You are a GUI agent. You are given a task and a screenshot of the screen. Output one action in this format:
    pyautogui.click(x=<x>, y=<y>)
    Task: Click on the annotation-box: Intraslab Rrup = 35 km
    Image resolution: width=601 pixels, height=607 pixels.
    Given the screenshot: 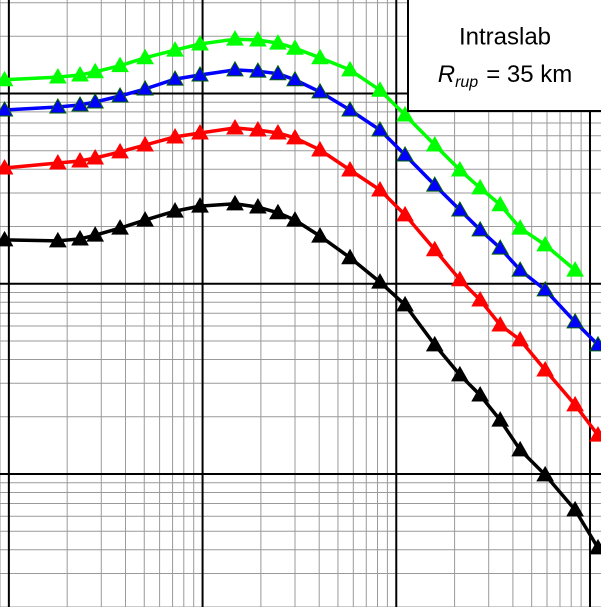 What is the action you would take?
    pyautogui.click(x=504, y=56)
    